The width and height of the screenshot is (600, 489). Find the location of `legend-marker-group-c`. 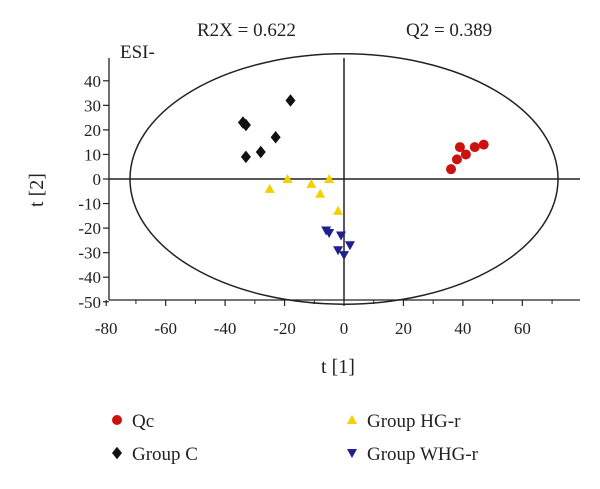

legend-marker-group-c is located at coordinates (117, 453).